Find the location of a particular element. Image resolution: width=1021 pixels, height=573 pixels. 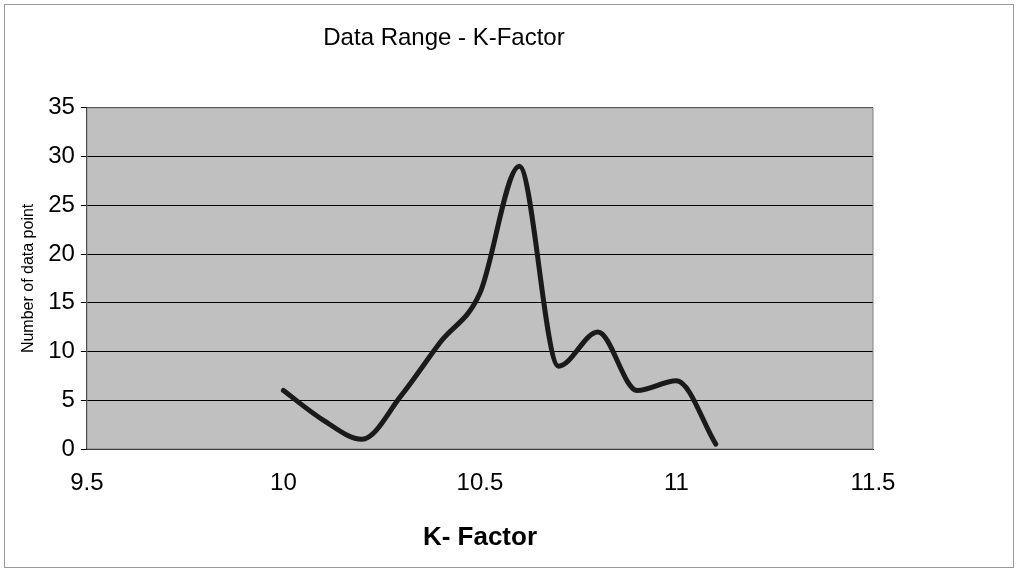

x-tick-label: 9.5 is located at coordinates (87, 482).